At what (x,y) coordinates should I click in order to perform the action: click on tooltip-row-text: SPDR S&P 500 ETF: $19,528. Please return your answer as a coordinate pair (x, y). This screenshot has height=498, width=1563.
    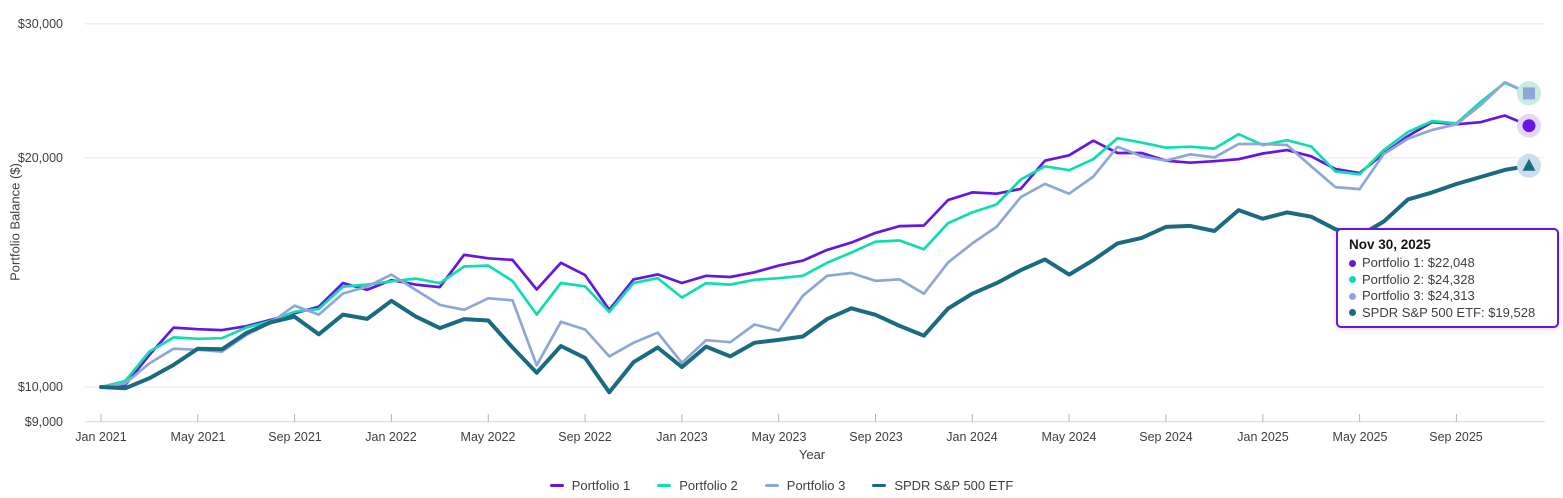
    Looking at the image, I should click on (1449, 312).